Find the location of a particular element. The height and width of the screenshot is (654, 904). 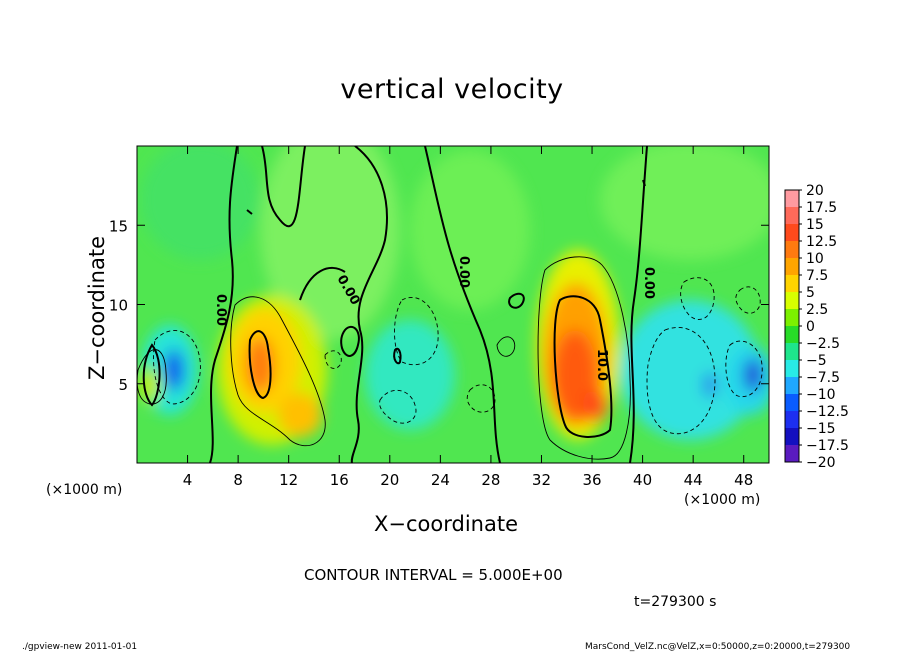

x-tick-label: 28 is located at coordinates (490, 480).